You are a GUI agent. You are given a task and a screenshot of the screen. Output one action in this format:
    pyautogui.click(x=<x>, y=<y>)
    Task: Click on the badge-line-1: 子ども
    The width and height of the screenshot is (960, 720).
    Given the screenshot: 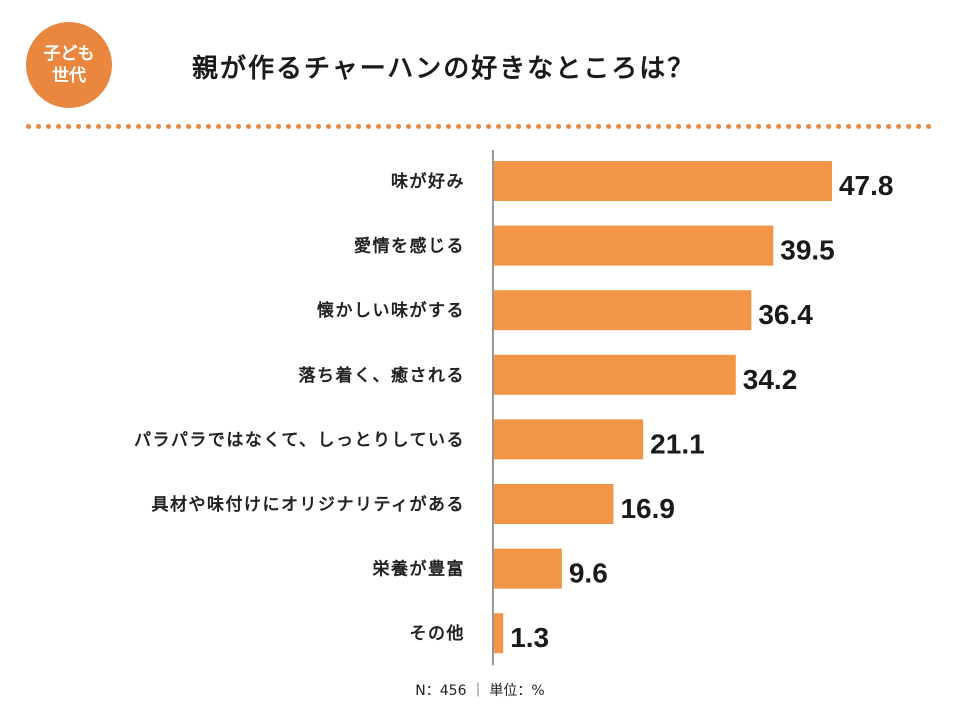 What is the action you would take?
    pyautogui.click(x=69, y=54)
    